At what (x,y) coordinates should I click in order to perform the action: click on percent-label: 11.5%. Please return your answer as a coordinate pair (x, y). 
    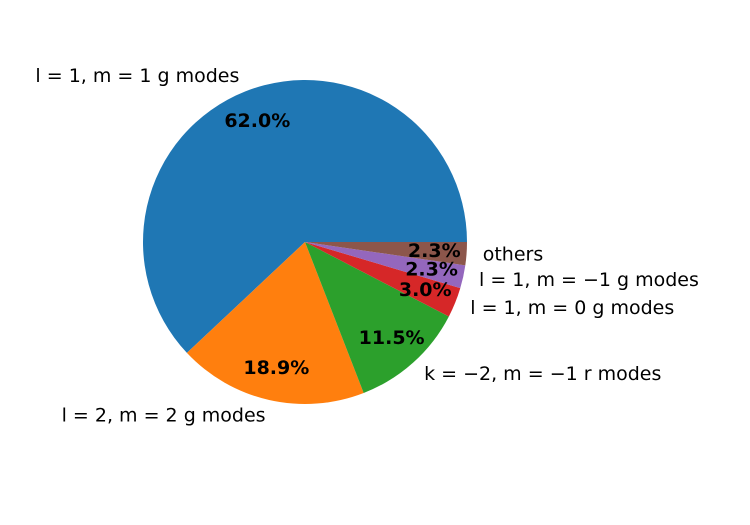
    Looking at the image, I should click on (392, 338).